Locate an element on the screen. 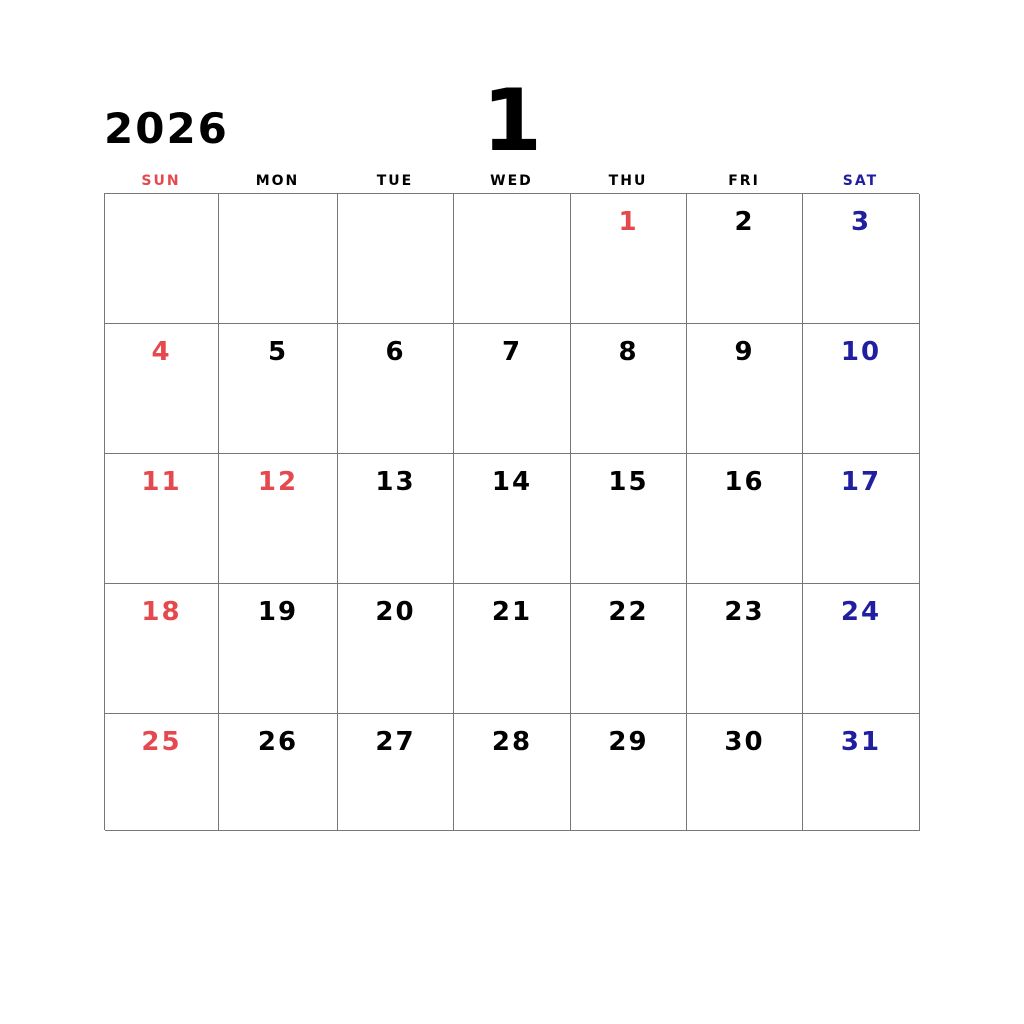  day-number: 18 is located at coordinates (161, 612).